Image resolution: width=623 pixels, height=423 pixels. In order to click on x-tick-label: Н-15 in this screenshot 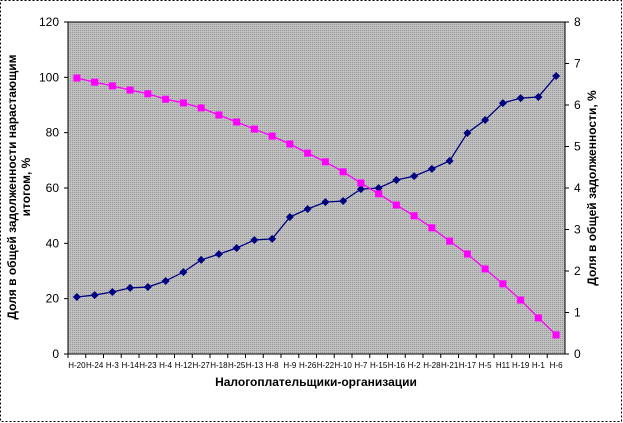, I will do `click(379, 365)`.